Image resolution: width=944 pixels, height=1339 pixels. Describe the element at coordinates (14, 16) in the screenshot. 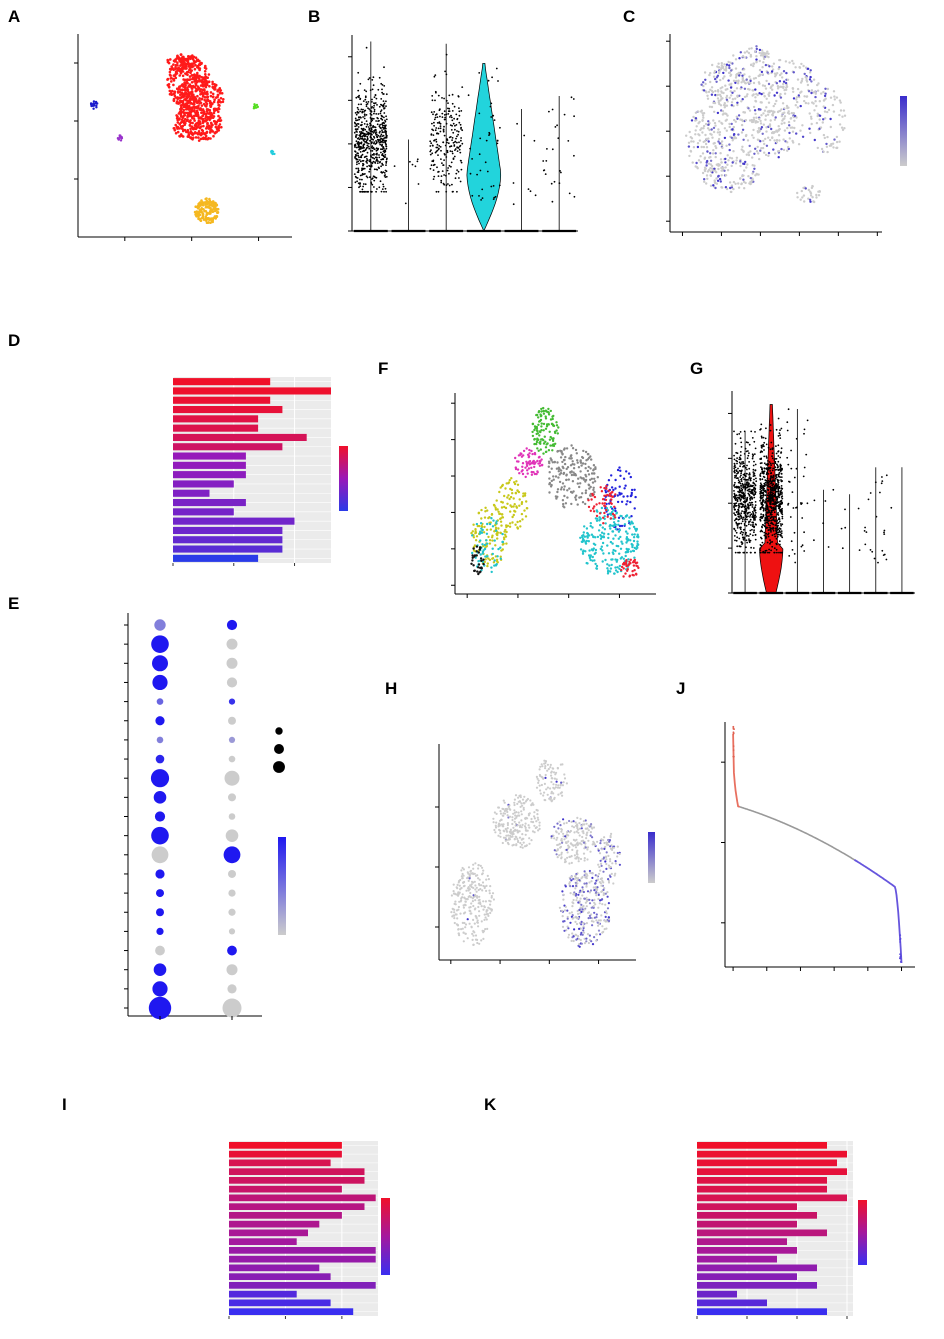

I see `panel-label-a: A` at that location.